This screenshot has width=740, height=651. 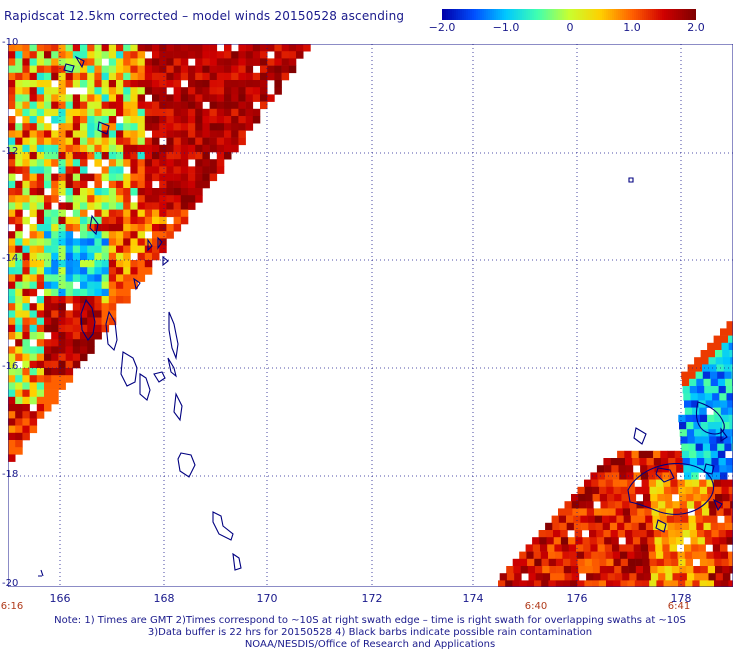 What do you see at coordinates (679, 606) in the screenshot?
I see `swath-time: 6:41` at bounding box center [679, 606].